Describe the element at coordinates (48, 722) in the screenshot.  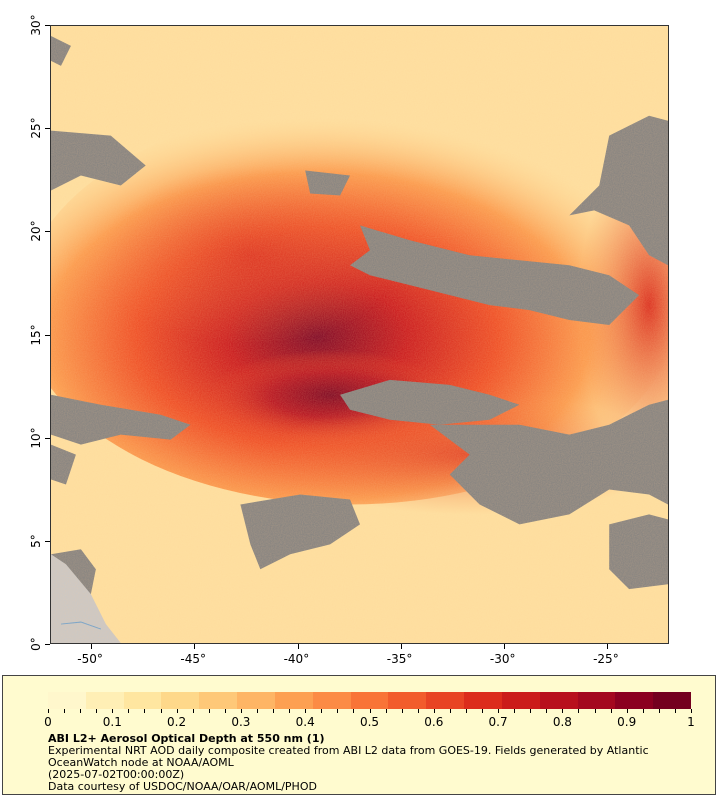
I see `colorbar-tick-label: 0` at that location.